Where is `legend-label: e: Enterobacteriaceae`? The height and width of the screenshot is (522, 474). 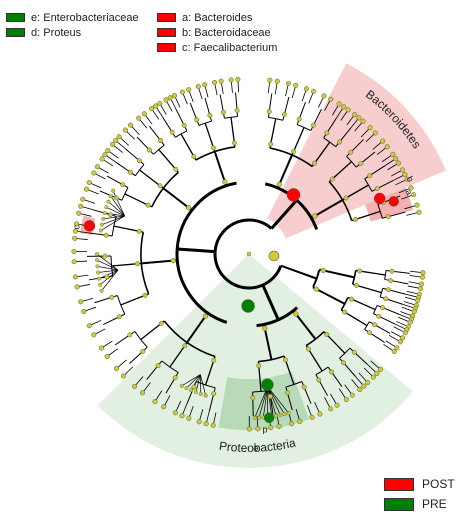
legend-label: e: Enterobacteriaceae is located at coordinates (85, 17).